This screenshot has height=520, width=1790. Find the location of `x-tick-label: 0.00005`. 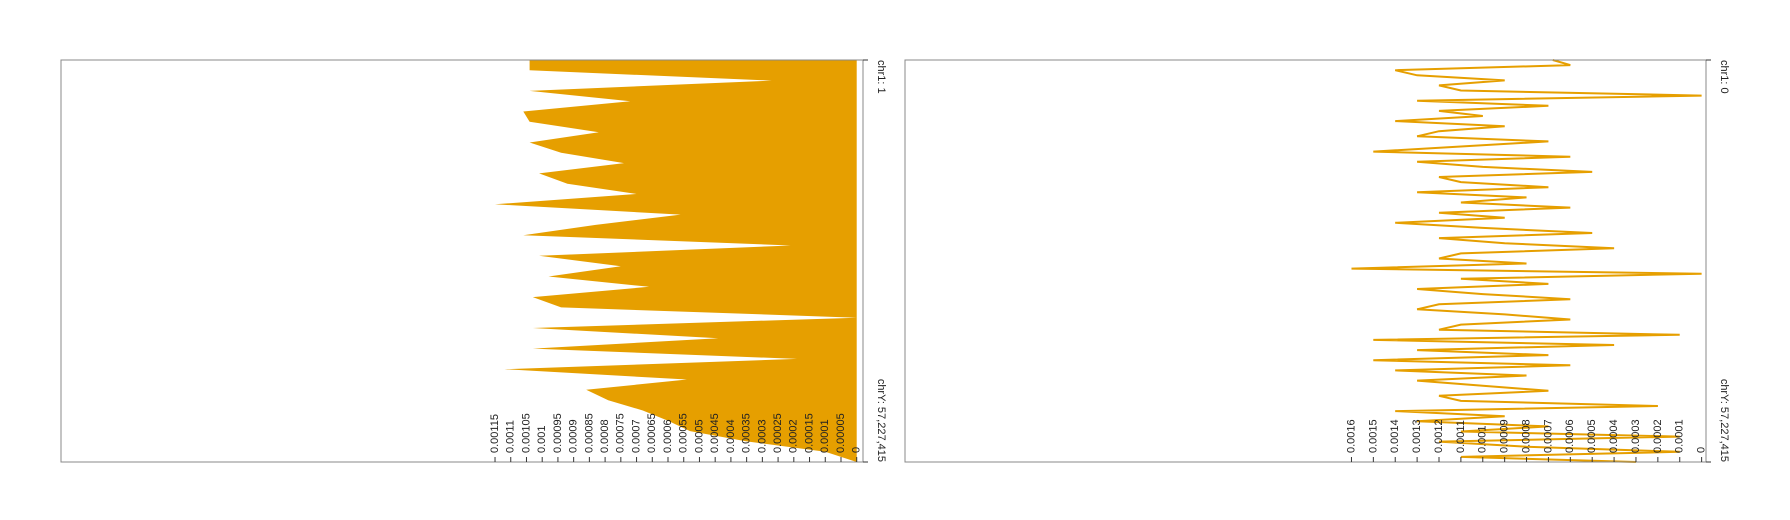

x-tick-label: 0.00005 is located at coordinates (841, 433).